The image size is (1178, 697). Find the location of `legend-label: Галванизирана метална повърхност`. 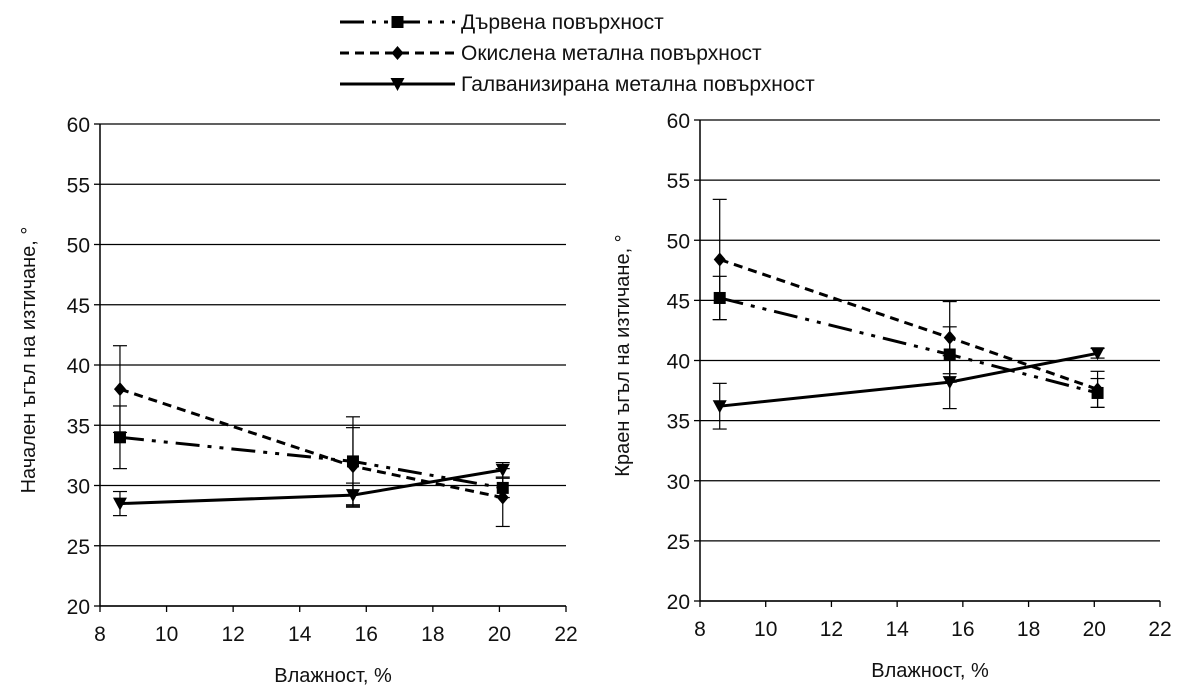

legend-label: Галванизирана метална повърхност is located at coordinates (638, 84).